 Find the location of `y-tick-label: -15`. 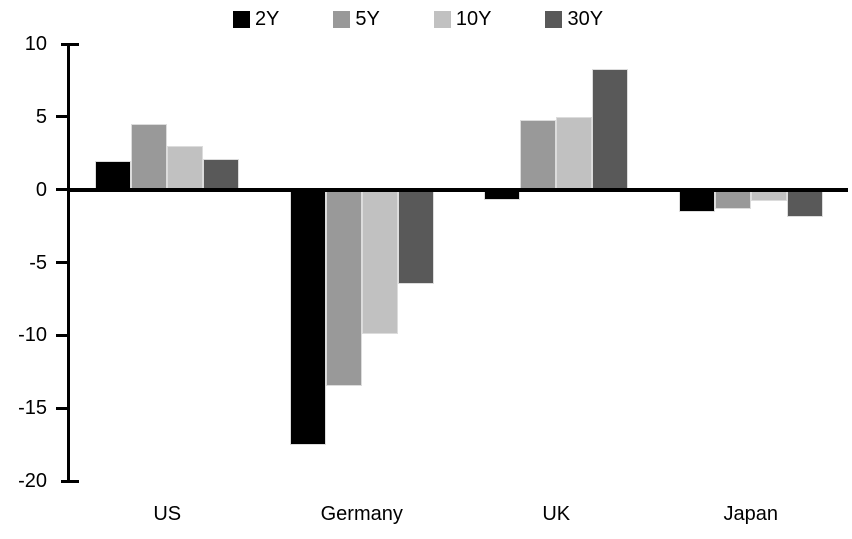

y-tick-label: -15 is located at coordinates (32, 408).